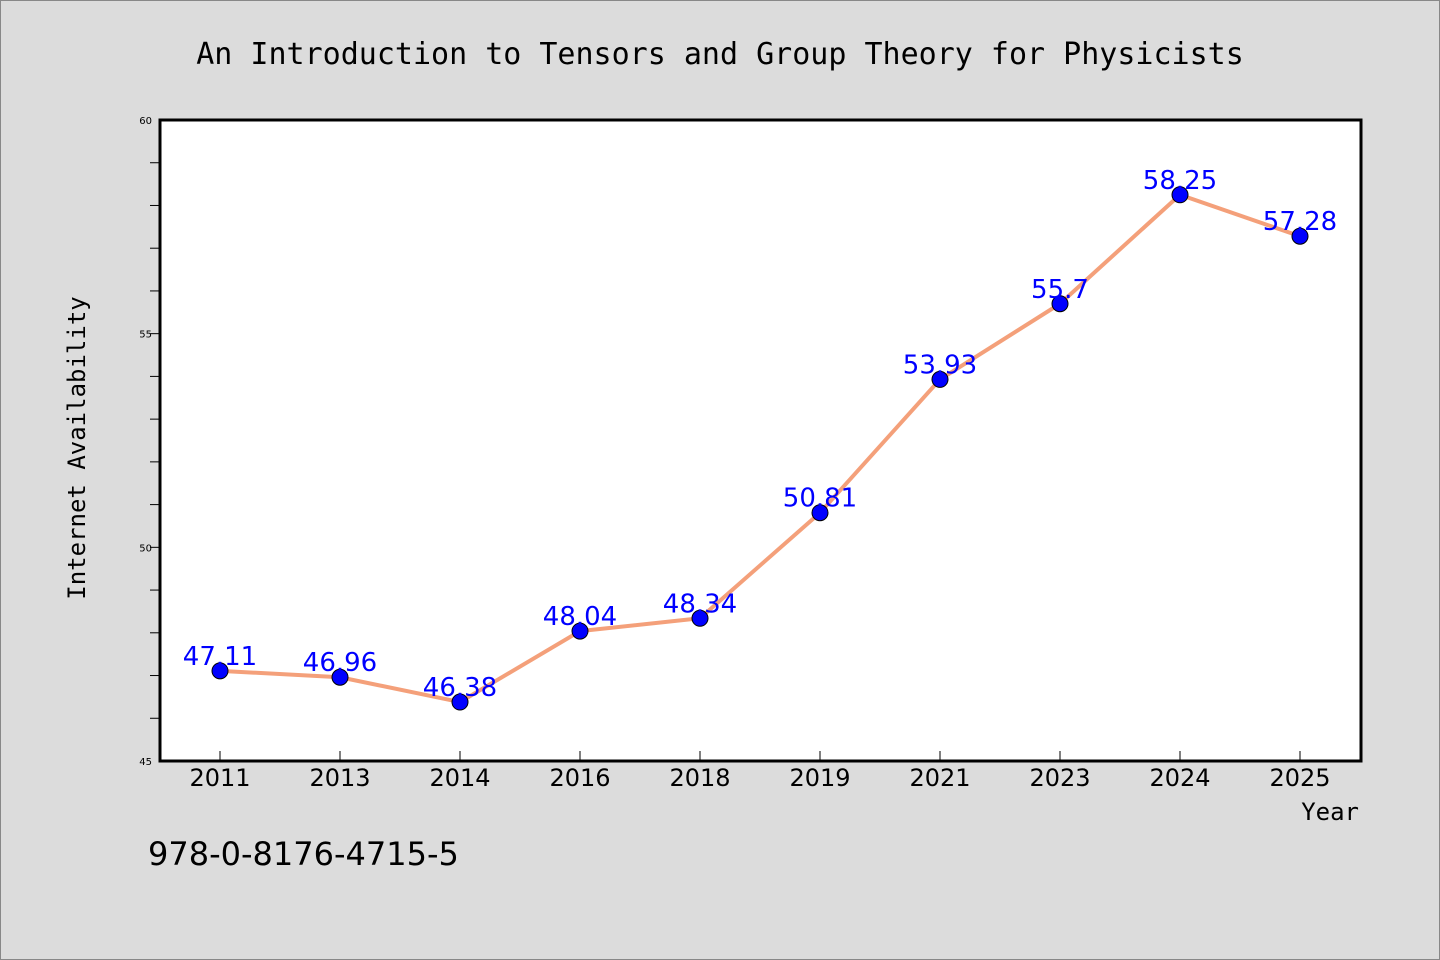 The width and height of the screenshot is (1440, 960). Describe the element at coordinates (460, 688) in the screenshot. I see `data-label: 46.38` at that location.